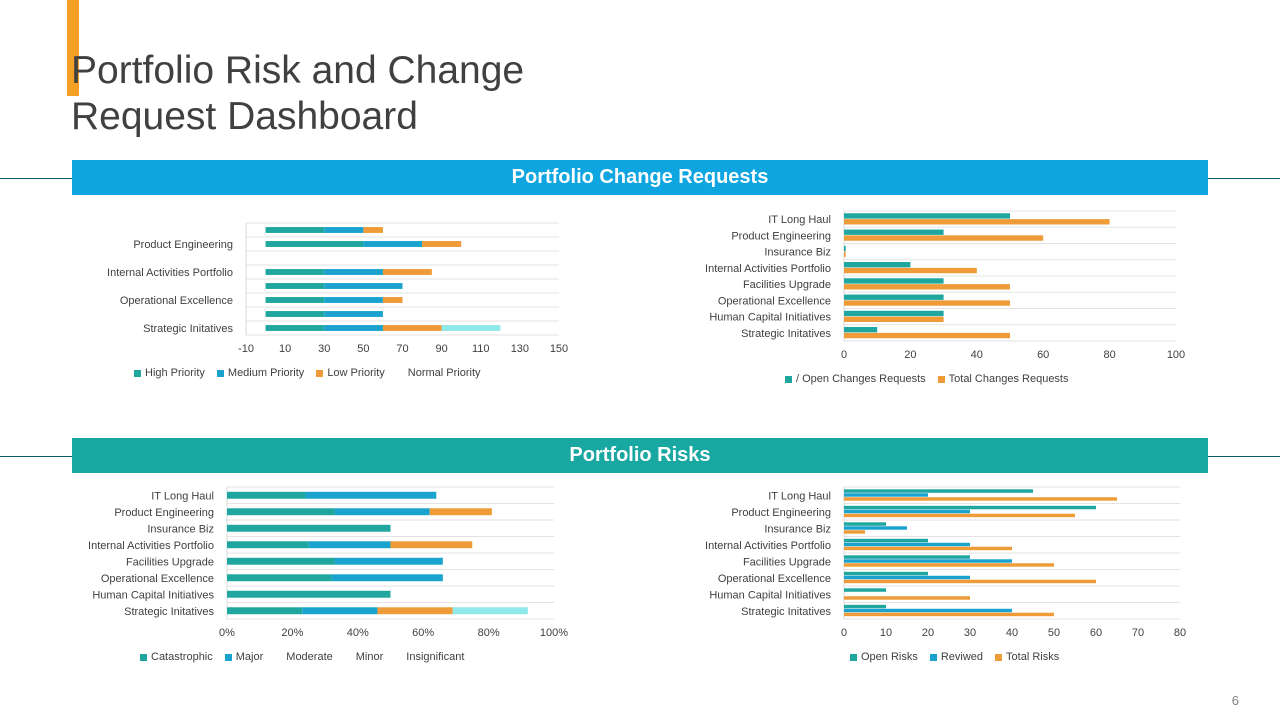 Image resolution: width=1280 pixels, height=720 pixels. Describe the element at coordinates (962, 657) in the screenshot. I see `legend-label: Reviwed` at that location.